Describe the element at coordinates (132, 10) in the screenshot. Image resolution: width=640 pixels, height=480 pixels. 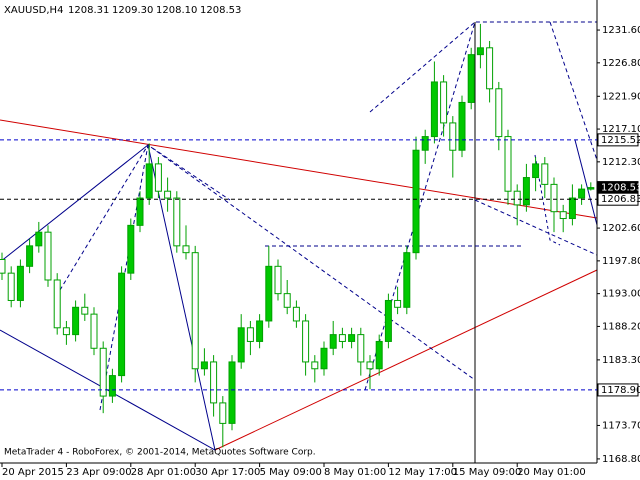
I see `header-high: 1209.30` at that location.